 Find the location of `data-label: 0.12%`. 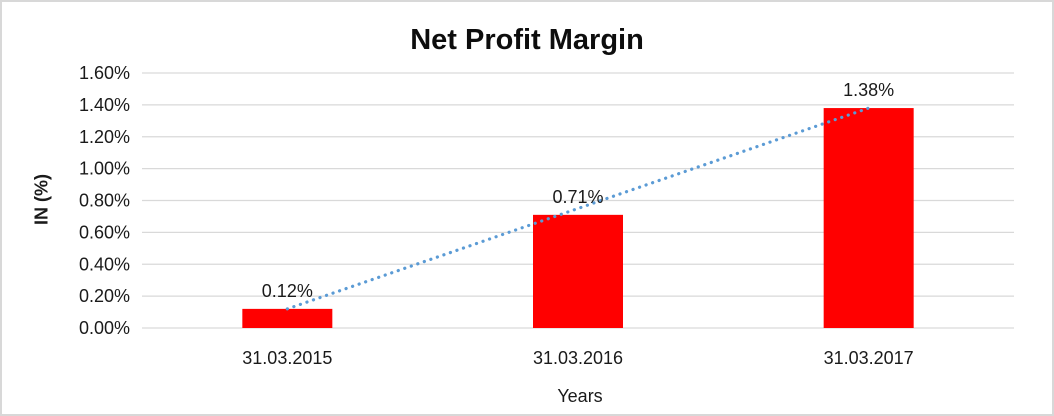

data-label: 0.12% is located at coordinates (287, 291).